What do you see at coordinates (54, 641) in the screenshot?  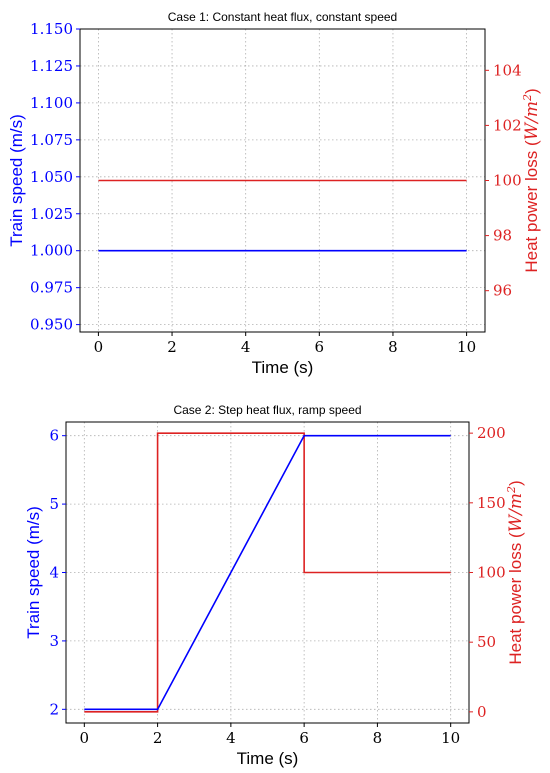 I see `left-y-tick-label: 3` at bounding box center [54, 641].